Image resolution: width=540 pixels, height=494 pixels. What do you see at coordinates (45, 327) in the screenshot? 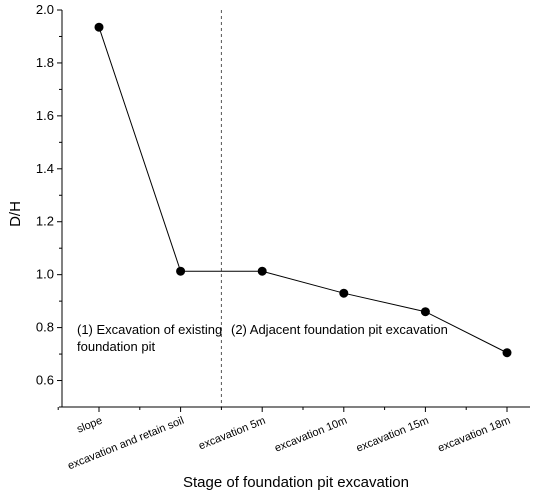
I see `y-tick-label: 0.8` at bounding box center [45, 327].